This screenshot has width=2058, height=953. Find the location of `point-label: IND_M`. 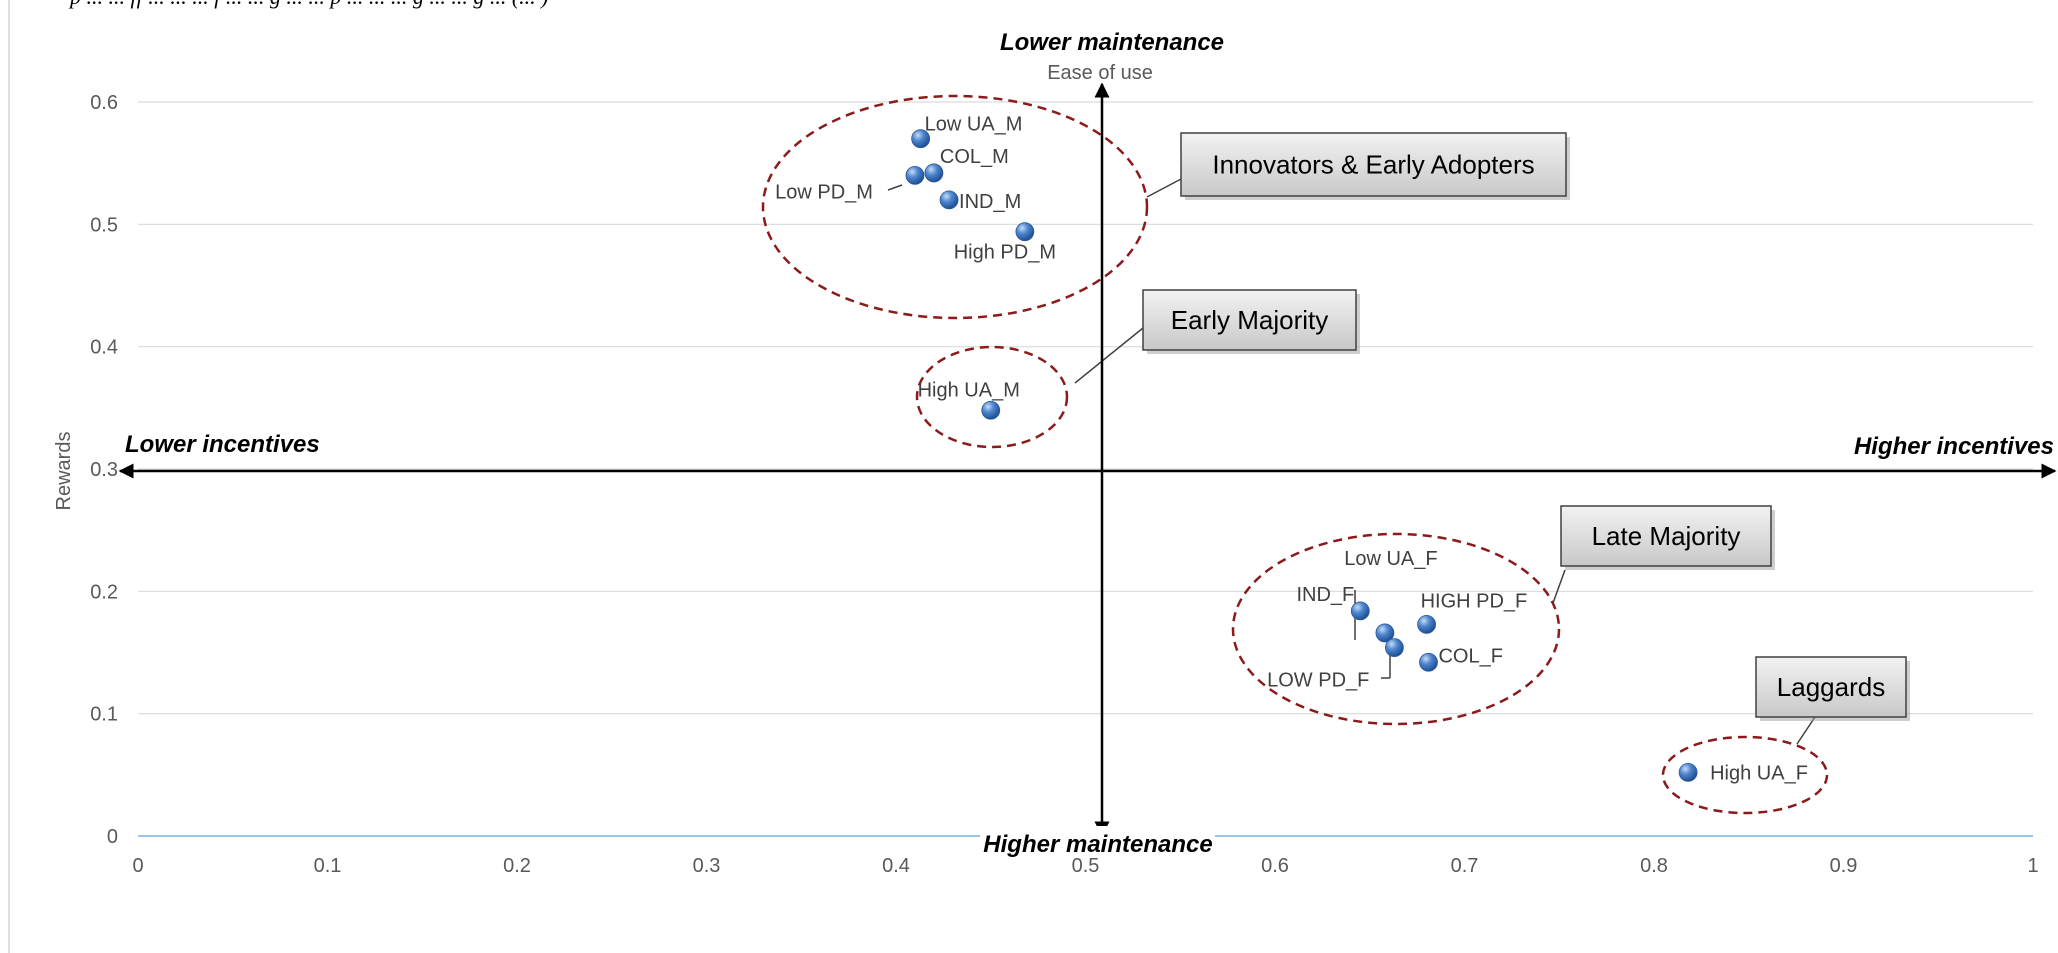

point-label: IND_M is located at coordinates (990, 202).